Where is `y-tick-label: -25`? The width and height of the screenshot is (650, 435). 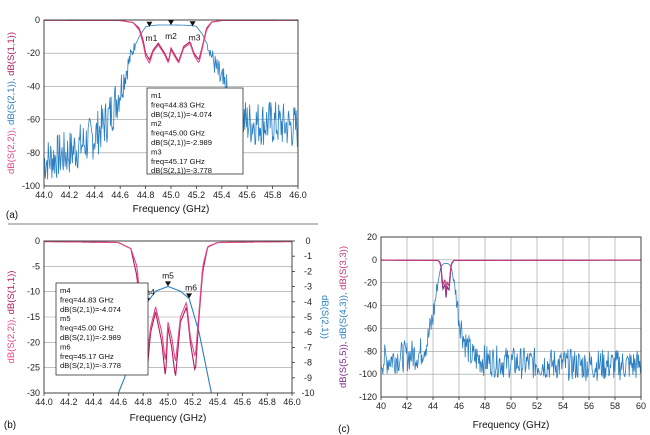 y-tick-label: -25 is located at coordinates (33, 368).